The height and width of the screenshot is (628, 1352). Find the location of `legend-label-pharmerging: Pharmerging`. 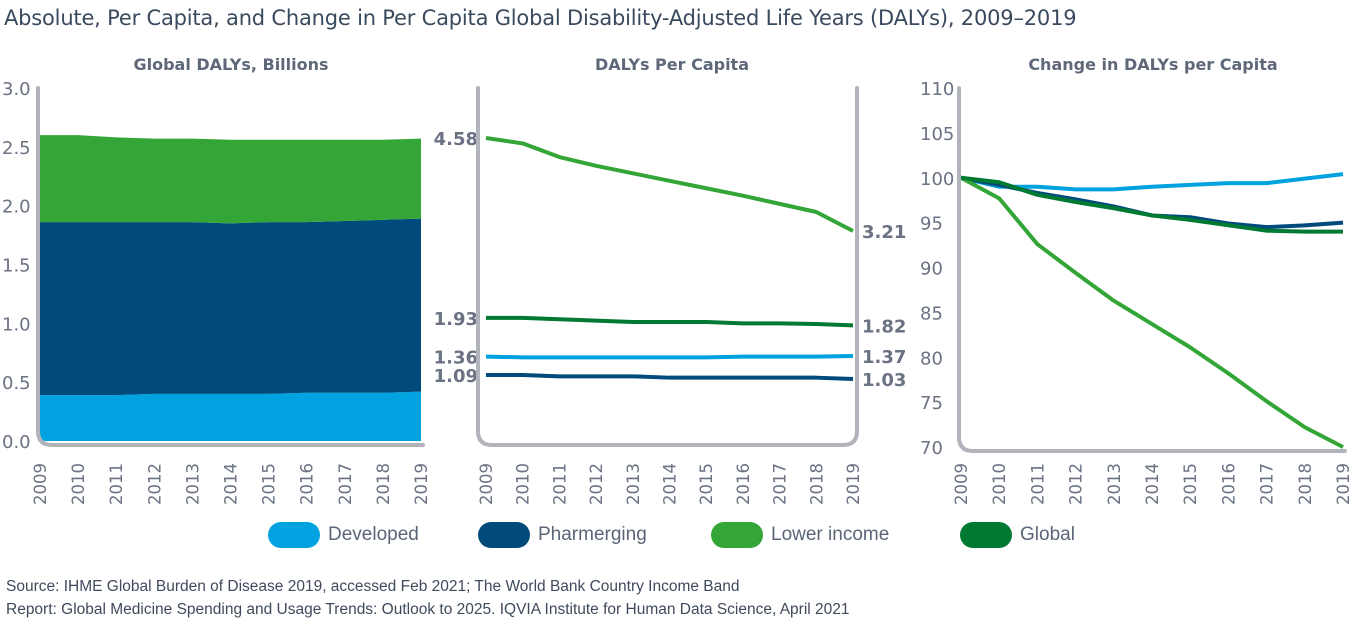

legend-label-pharmerging: Pharmerging is located at coordinates (592, 534).